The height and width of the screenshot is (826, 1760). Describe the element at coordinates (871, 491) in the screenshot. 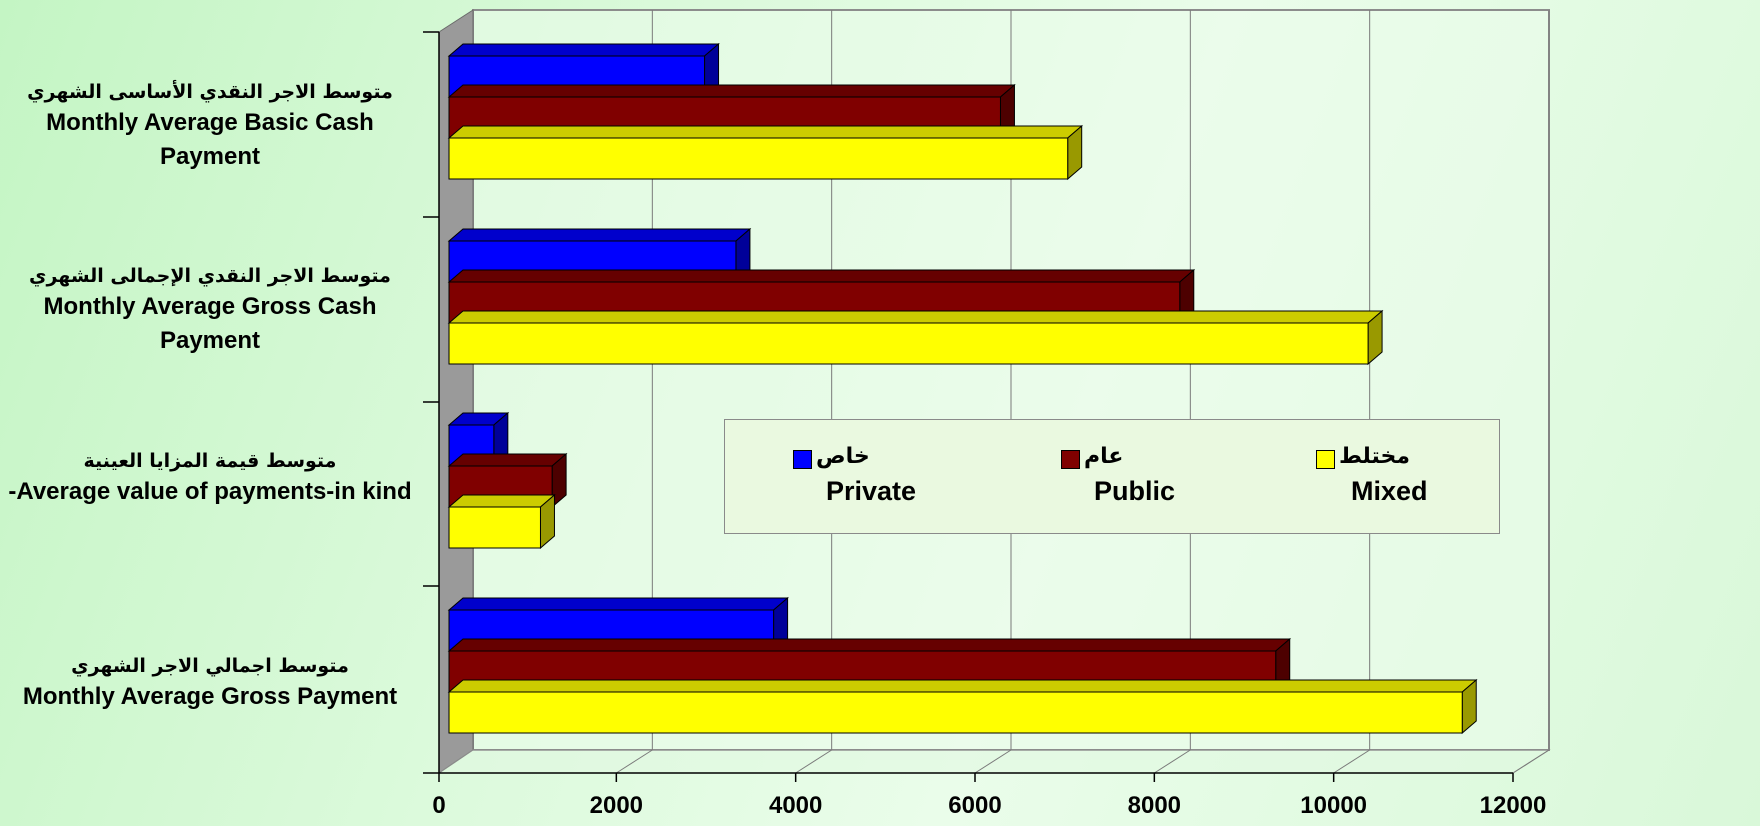

I see `legend-label-en: Private` at that location.